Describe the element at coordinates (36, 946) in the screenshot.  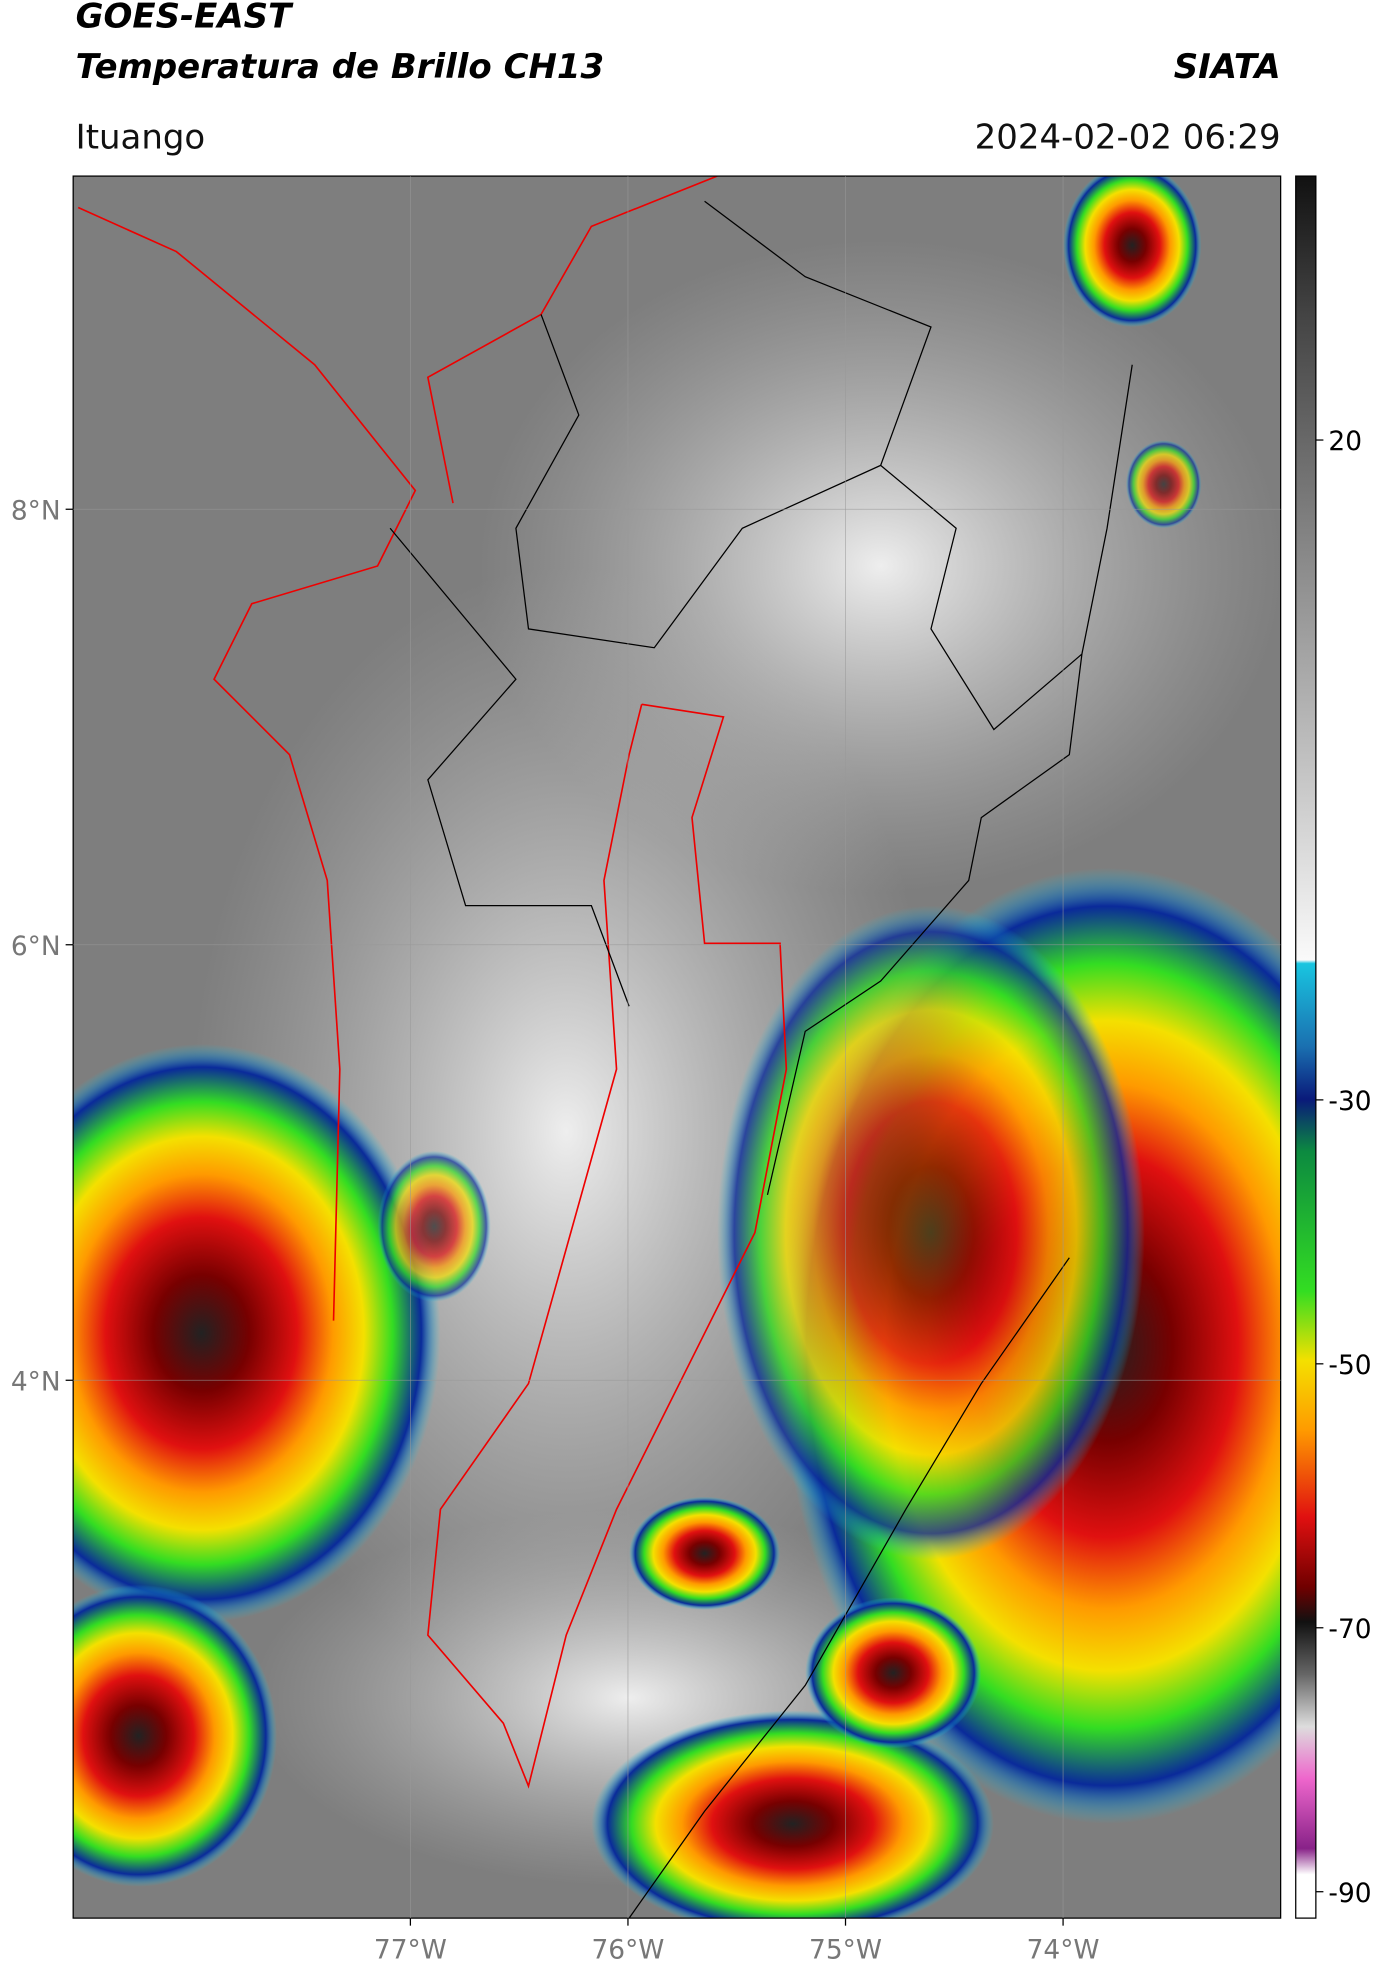
I see `y-tick-label: 6°N` at that location.